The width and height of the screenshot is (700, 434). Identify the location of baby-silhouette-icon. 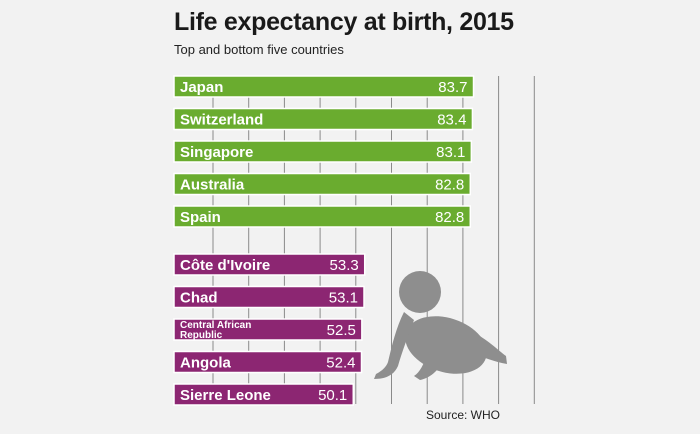
(440, 325).